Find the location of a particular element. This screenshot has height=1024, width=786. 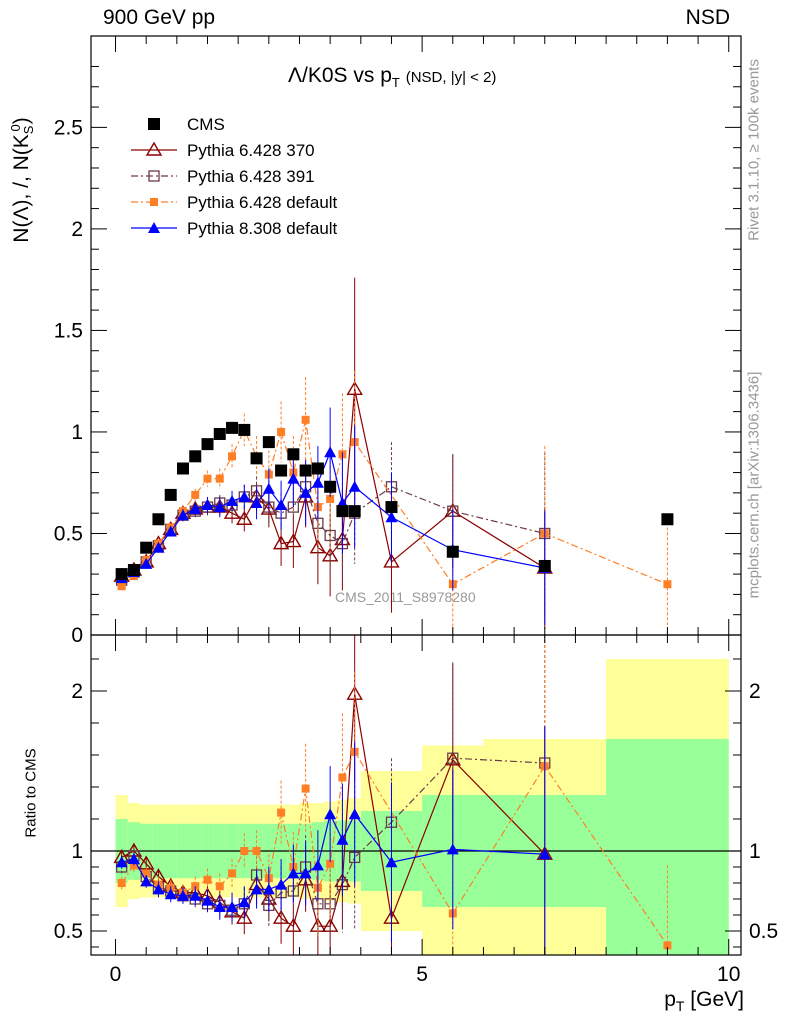

header-right-label: NSD is located at coordinates (707, 17).